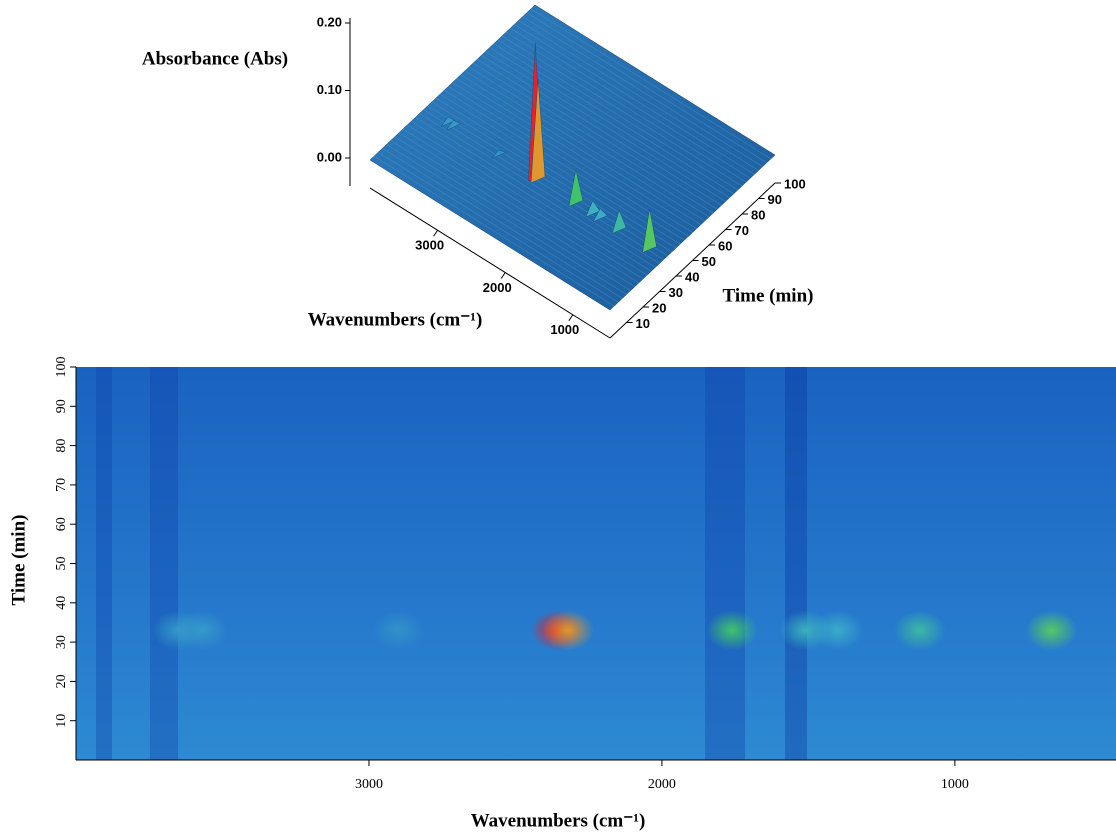  I want to click on x-axis, so click(490, 263).